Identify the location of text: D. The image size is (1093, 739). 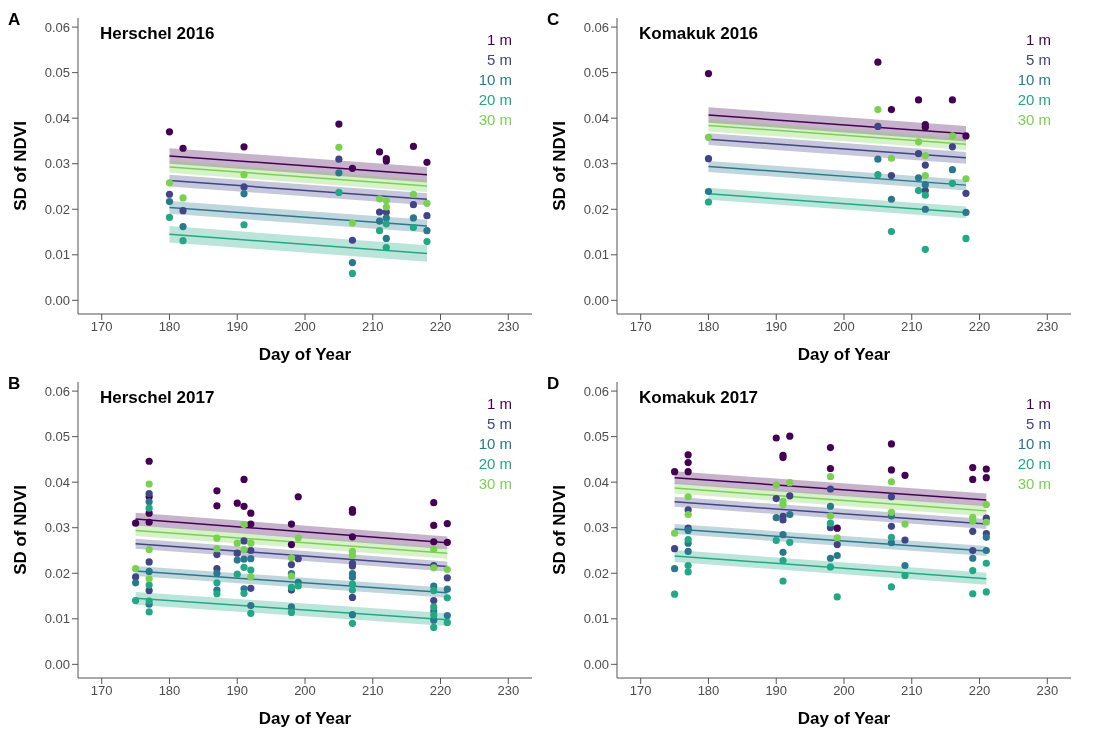
(553, 384).